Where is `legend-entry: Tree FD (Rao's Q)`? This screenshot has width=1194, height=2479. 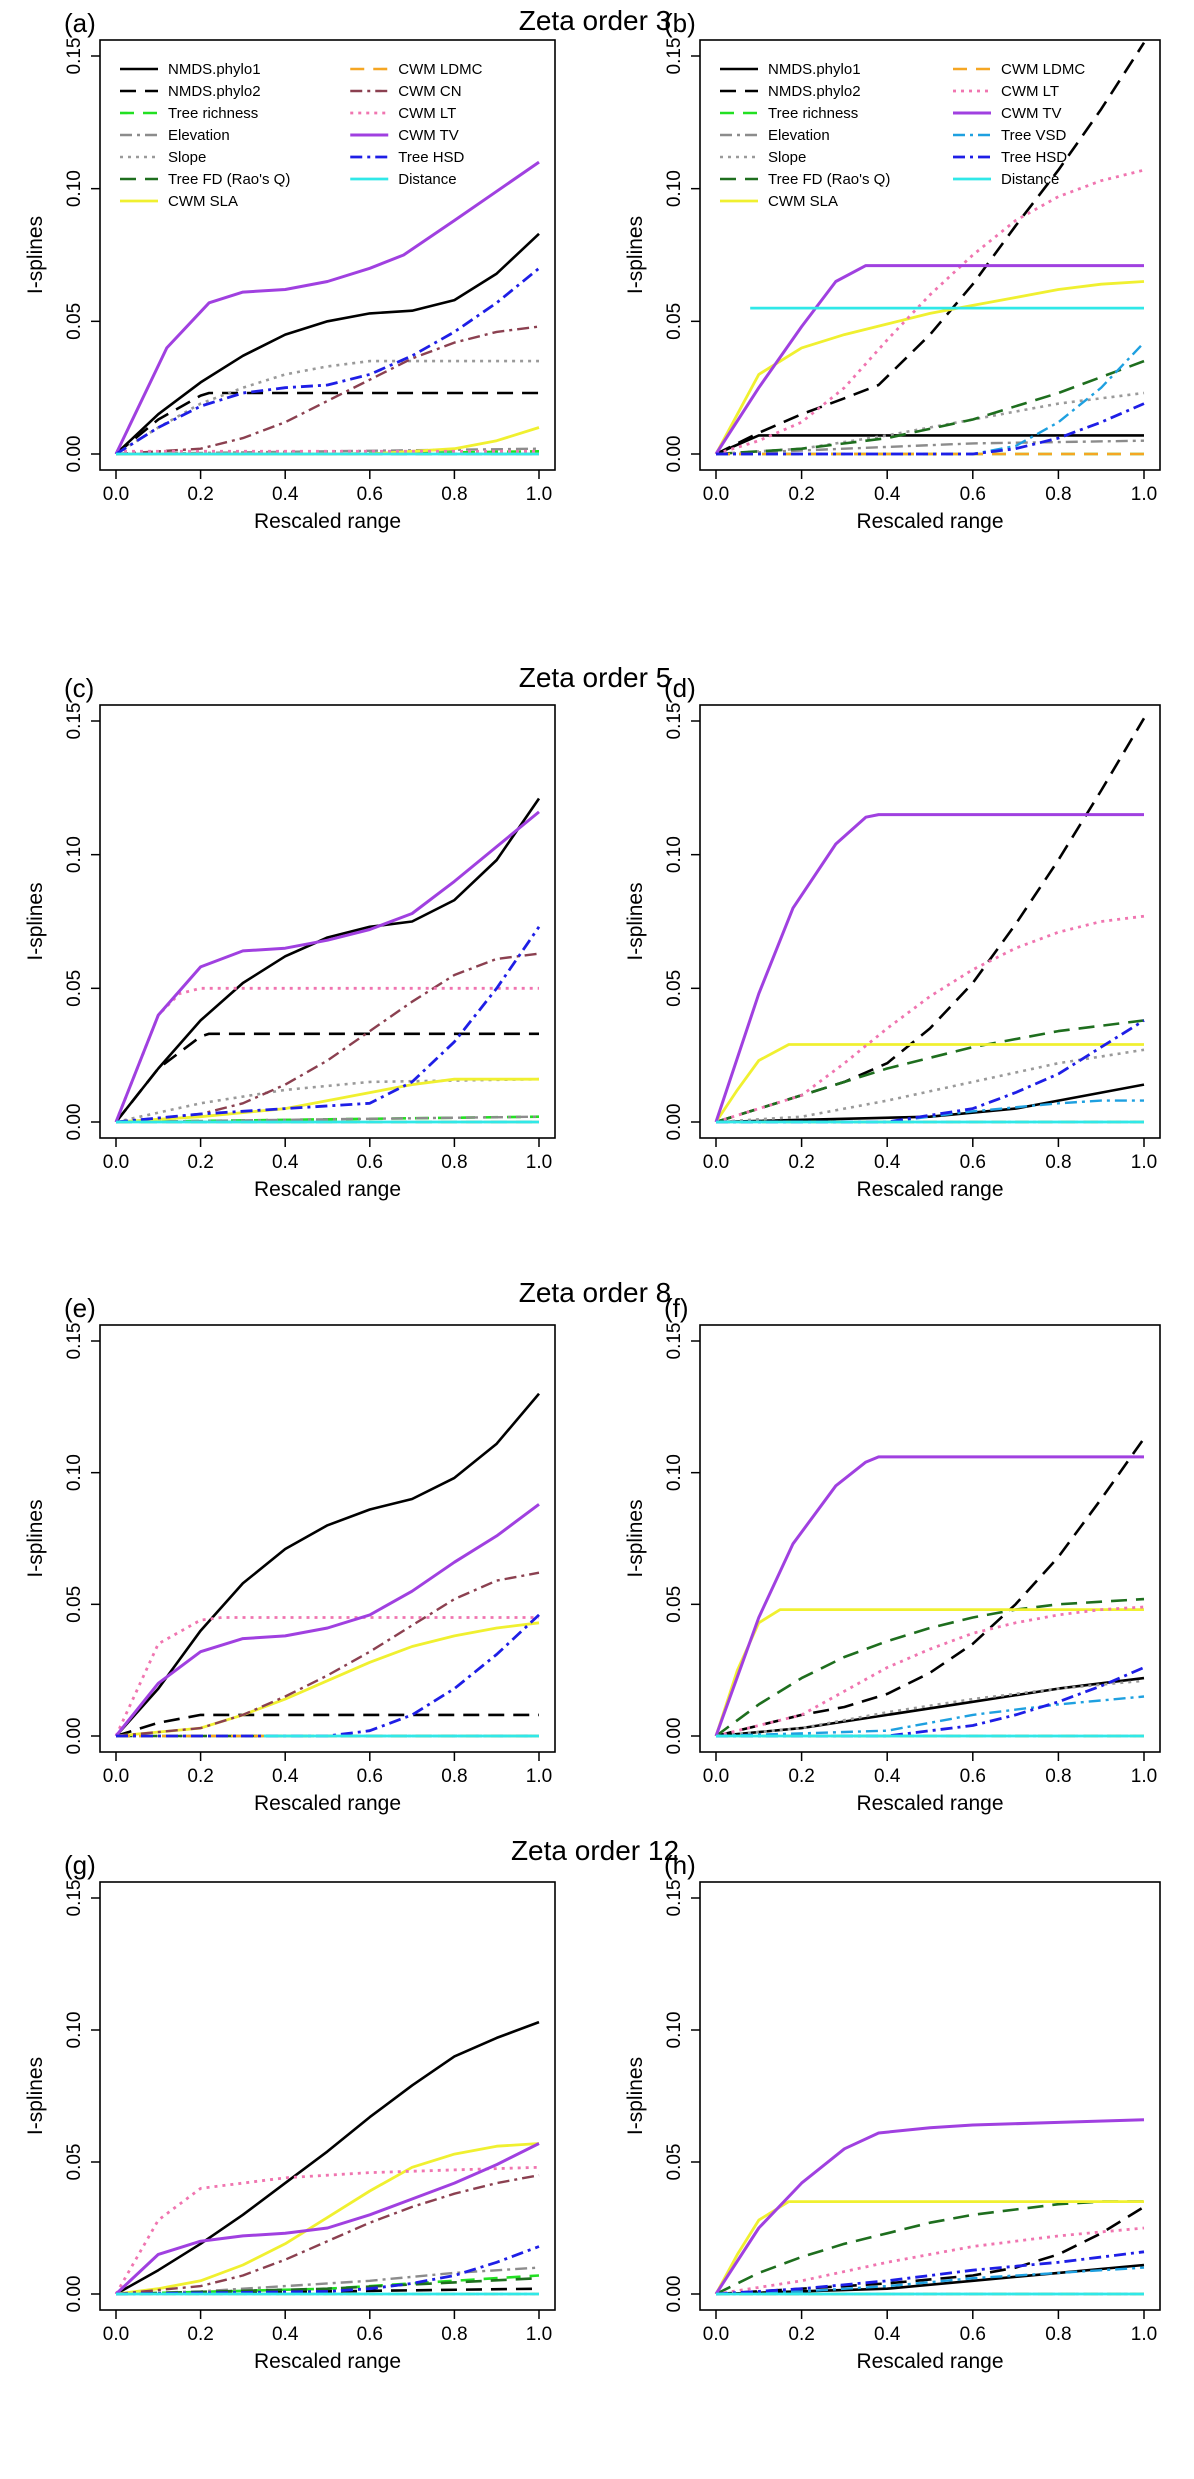
legend-entry: Tree FD (Rao's Q) is located at coordinates (229, 179).